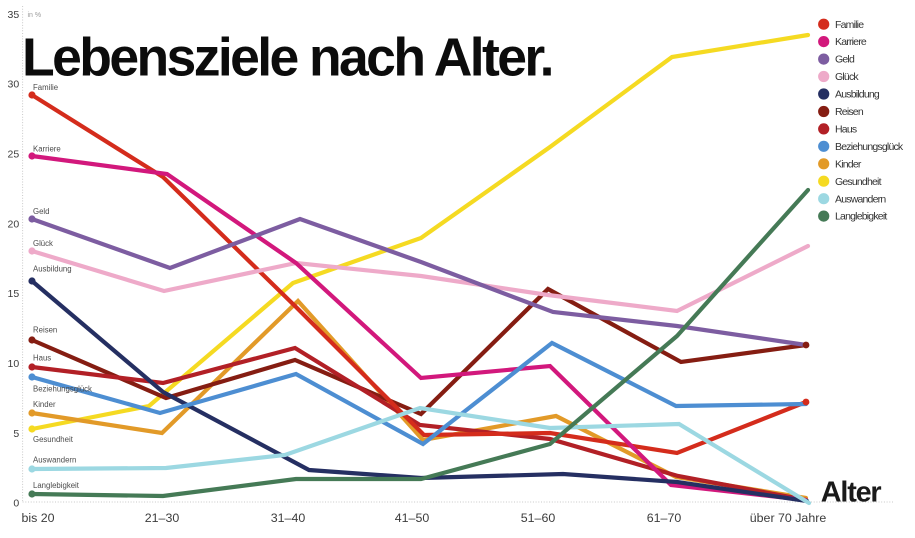  What do you see at coordinates (287, 58) in the screenshot?
I see `svg-text: Lebensziele nach Alter.` at bounding box center [287, 58].